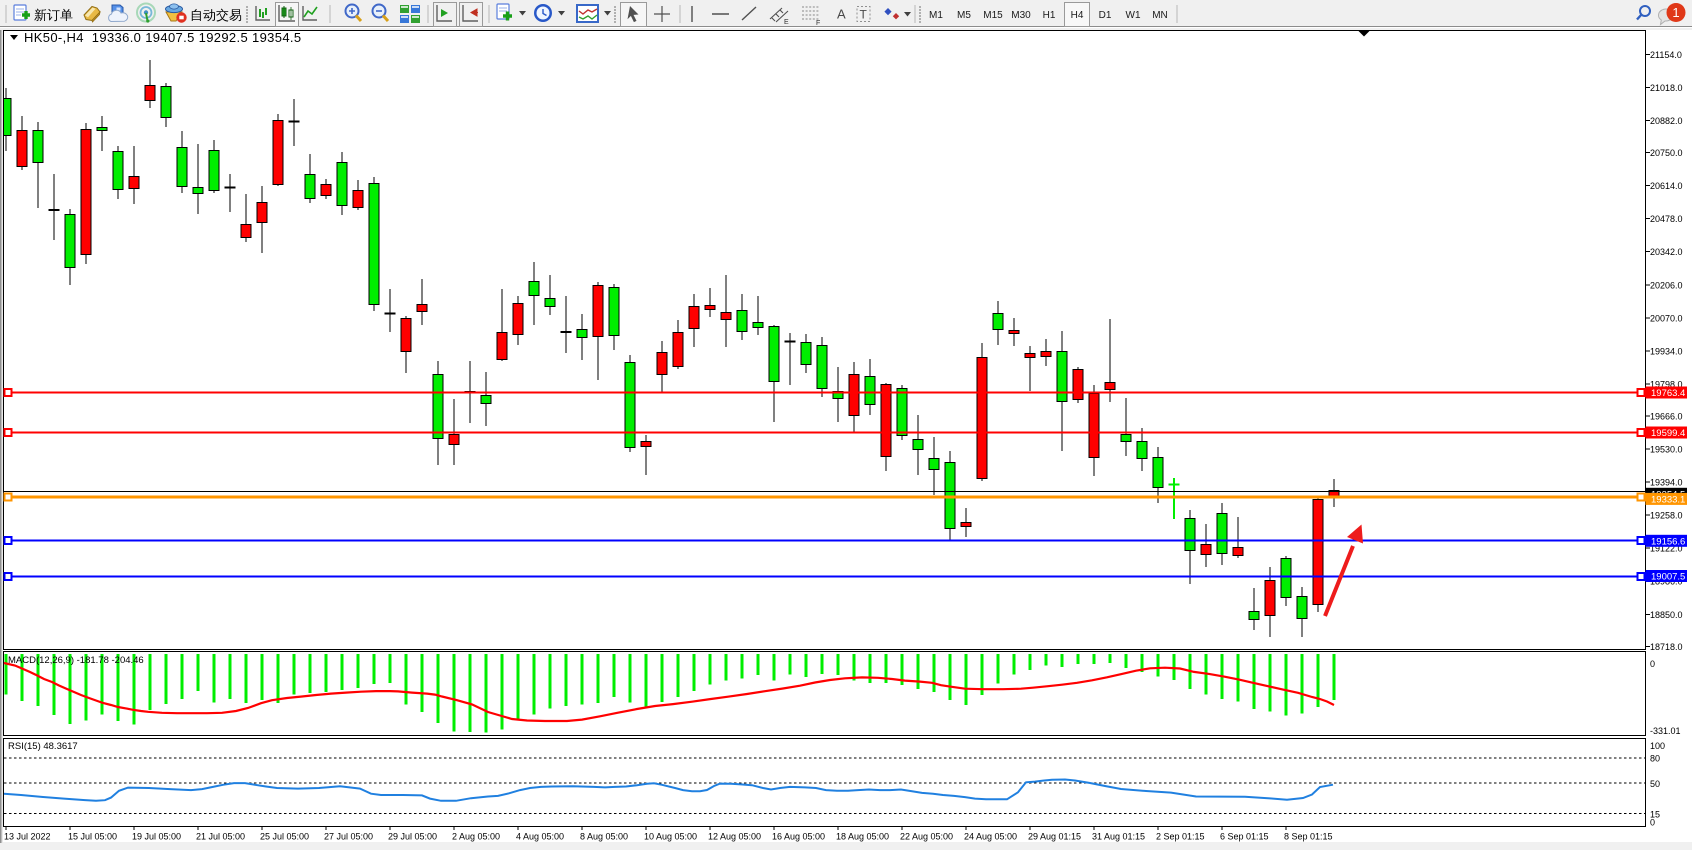  I want to click on svg-text: 8 Sep 01:15, so click(1308, 837).